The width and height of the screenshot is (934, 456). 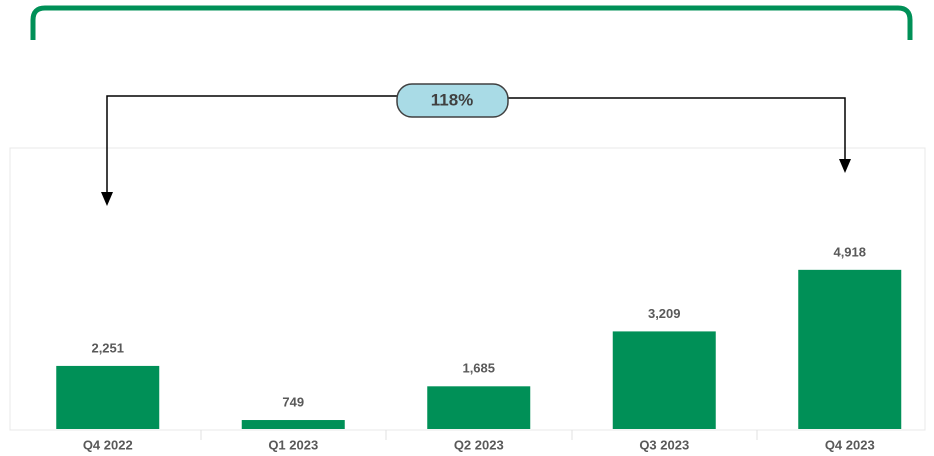 I want to click on connector-left, so click(x=251, y=145).